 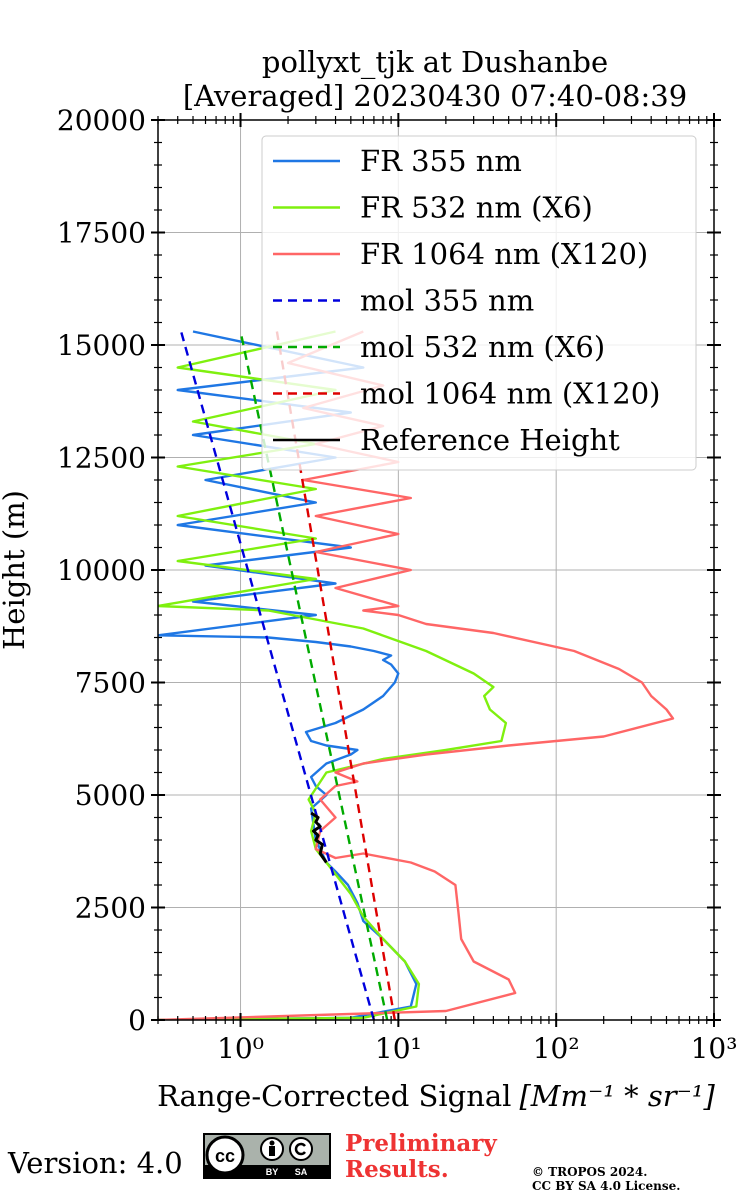 I want to click on by-person-head-icon, so click(x=272, y=1143).